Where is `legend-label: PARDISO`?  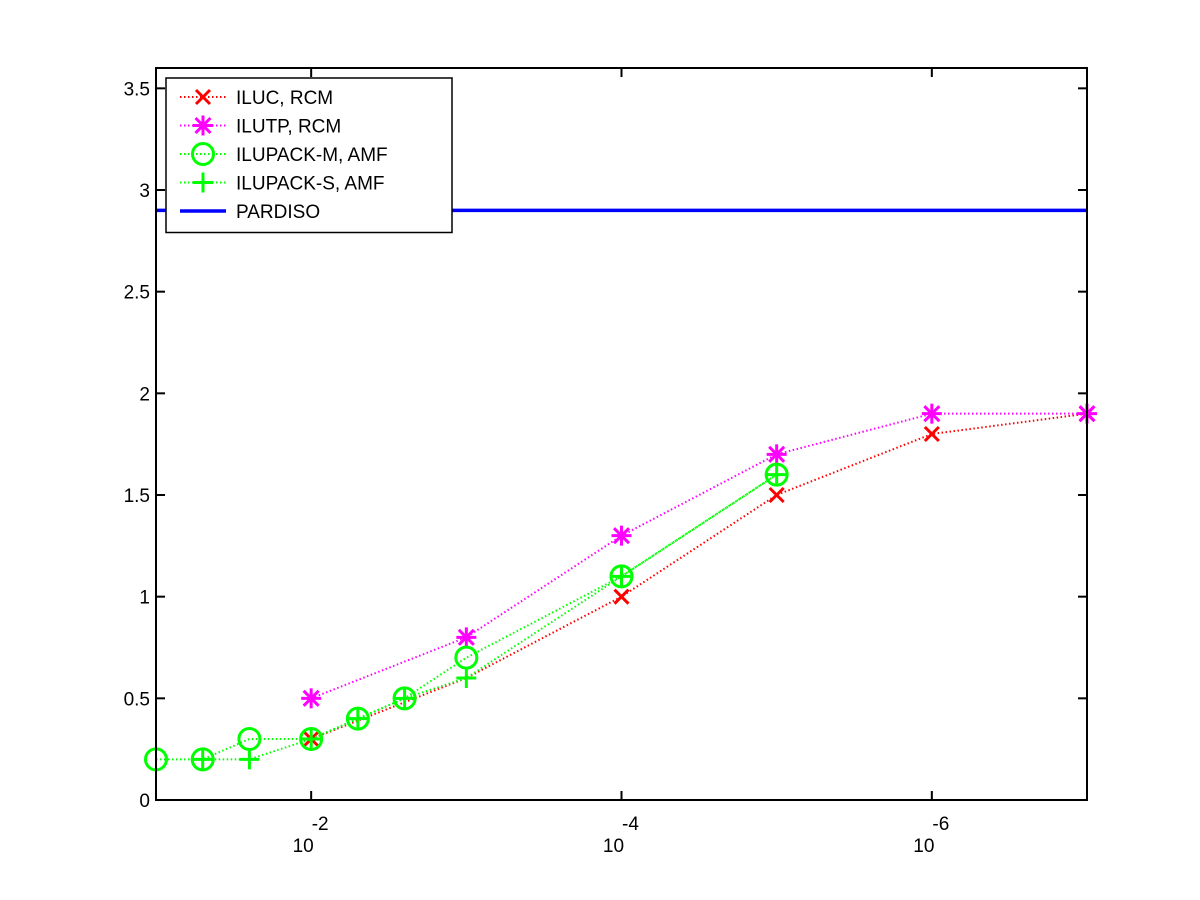 legend-label: PARDISO is located at coordinates (278, 212).